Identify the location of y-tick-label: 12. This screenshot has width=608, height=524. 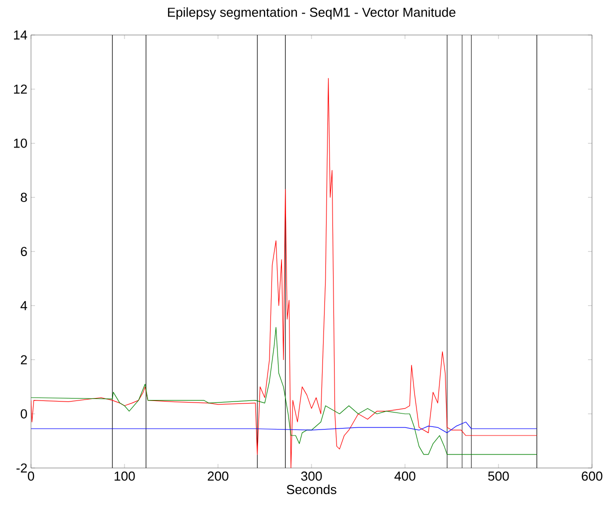
(20, 89).